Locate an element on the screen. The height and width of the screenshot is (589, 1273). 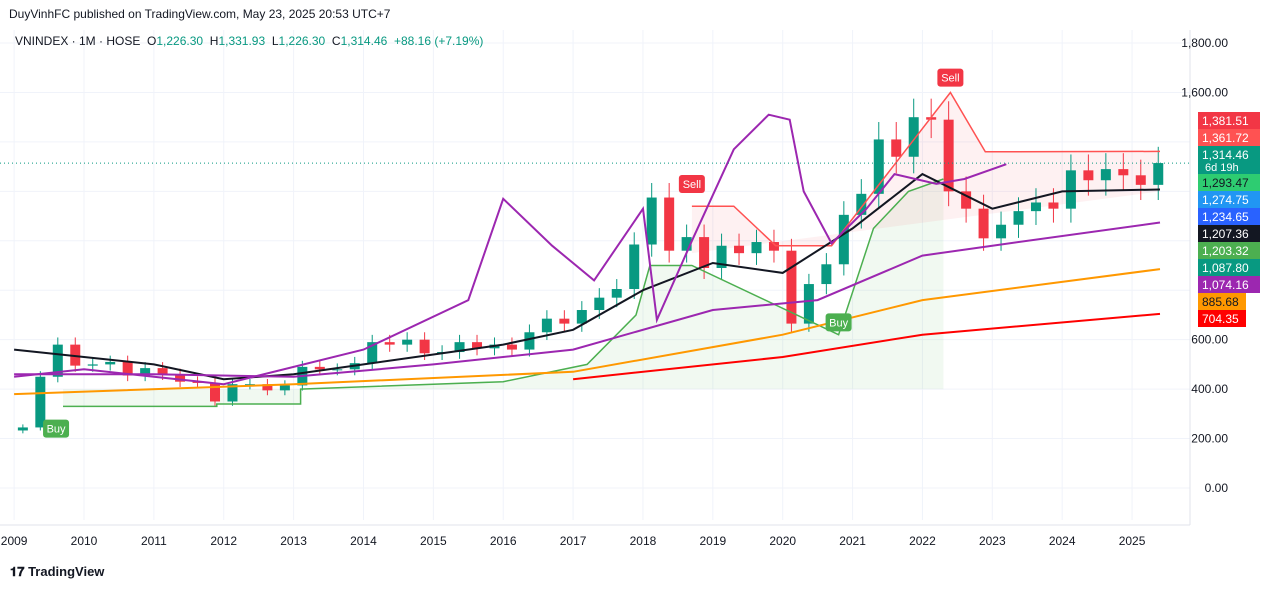
price-label: 1,293.47 is located at coordinates (1229, 182).